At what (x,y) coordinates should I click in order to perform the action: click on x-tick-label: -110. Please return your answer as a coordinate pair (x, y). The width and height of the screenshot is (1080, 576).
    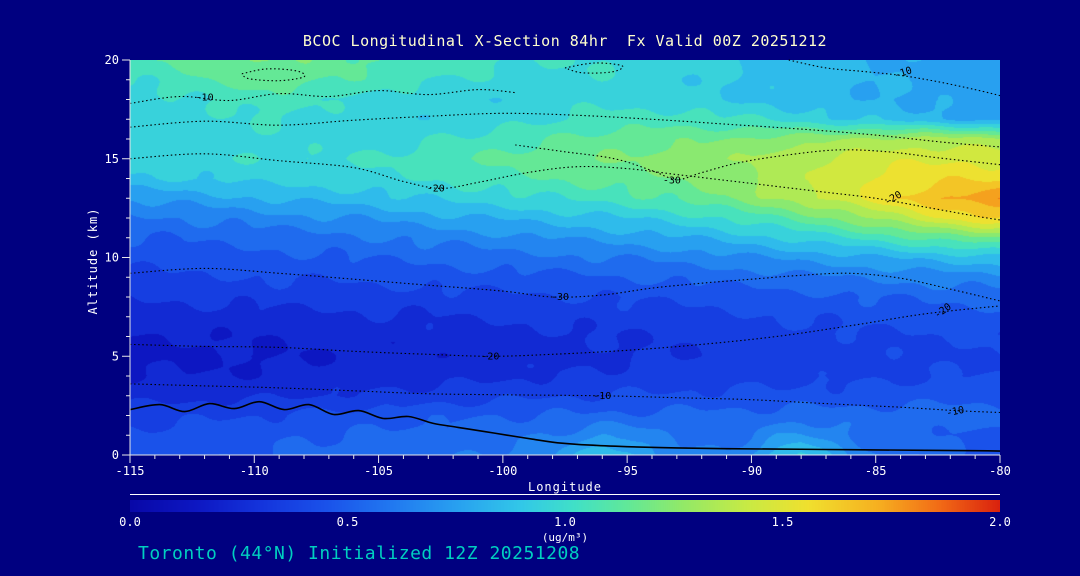
    Looking at the image, I should click on (254, 471).